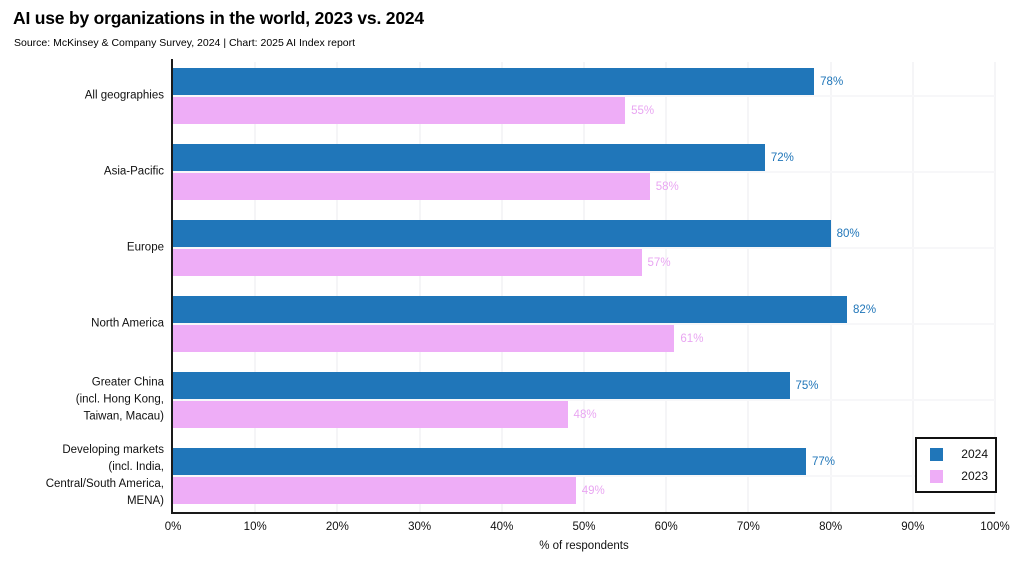 Image resolution: width=1030 pixels, height=576 pixels. What do you see at coordinates (956, 454) in the screenshot?
I see `legend-item-2024: 2024` at bounding box center [956, 454].